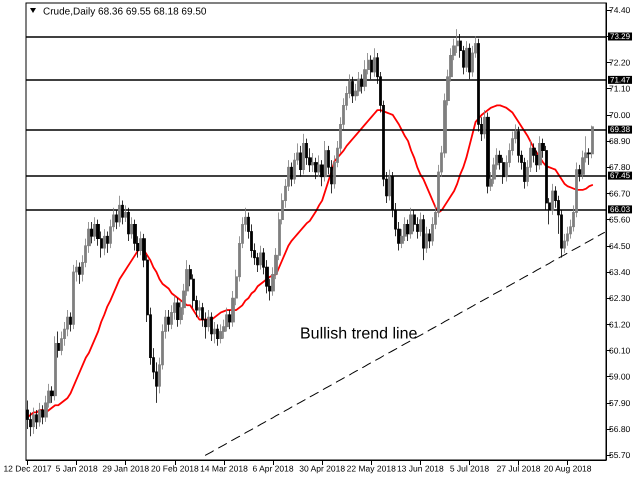 This screenshot has width=640, height=480. What do you see at coordinates (620, 79) in the screenshot?
I see `ref-line-label: 71.47` at bounding box center [620, 79].